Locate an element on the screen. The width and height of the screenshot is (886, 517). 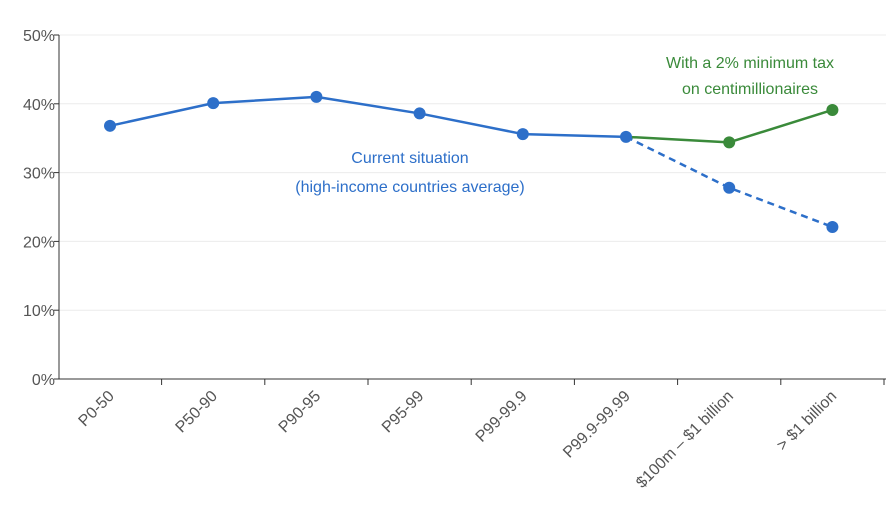
y-tick-label: 0% is located at coordinates (43, 380).